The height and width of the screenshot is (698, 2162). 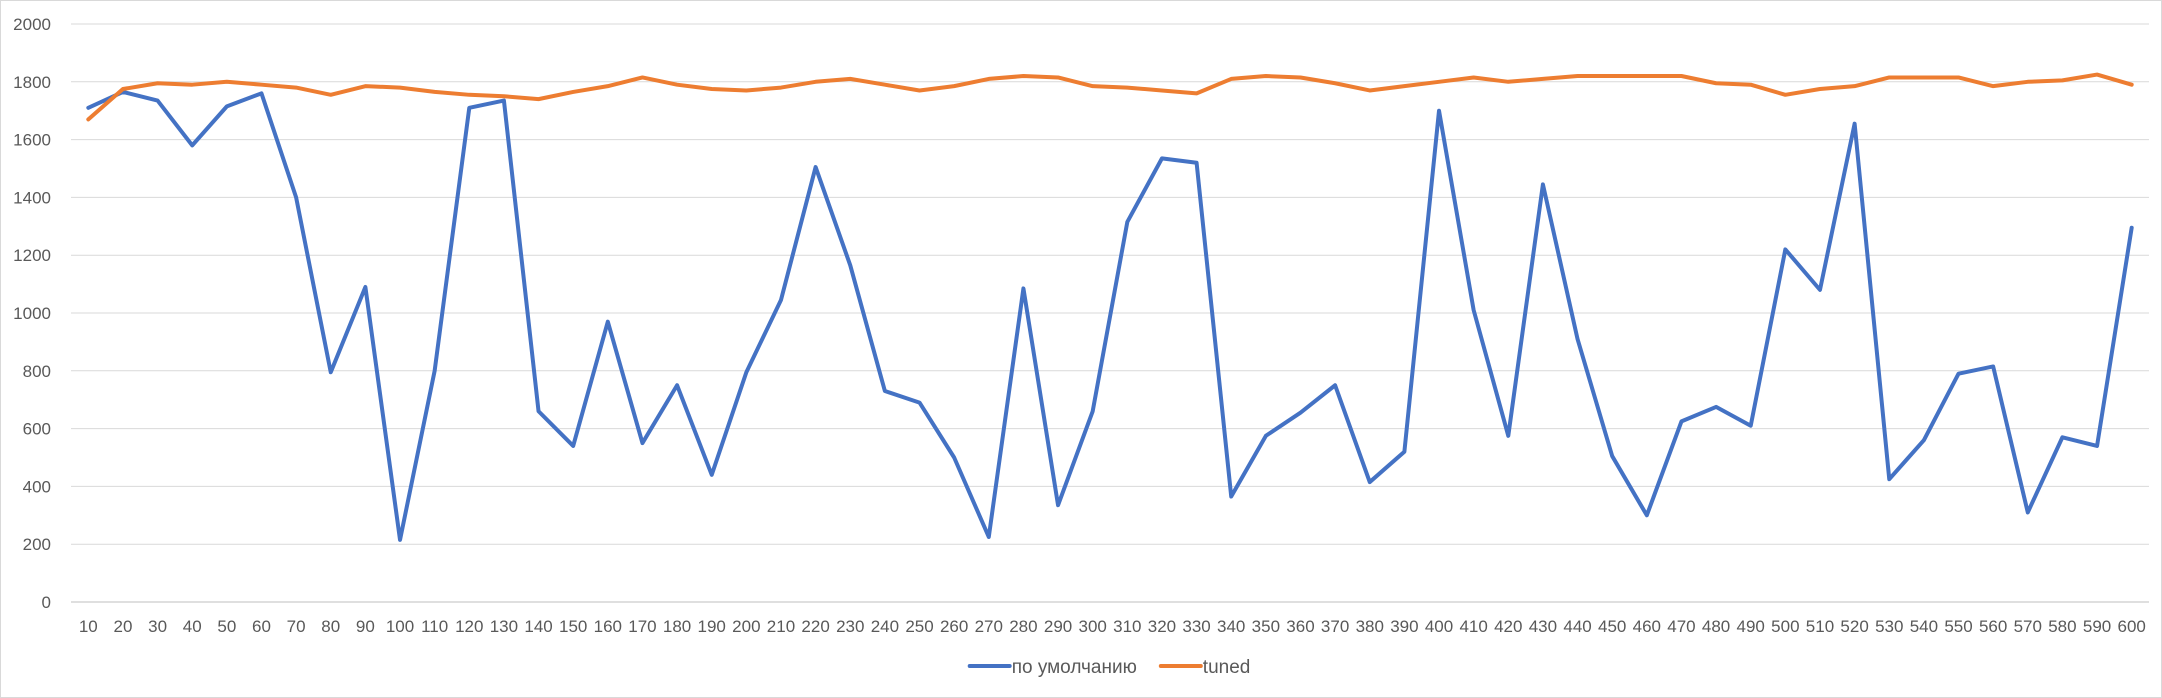 What do you see at coordinates (1508, 626) in the screenshot?
I see `x-tick-label: 420` at bounding box center [1508, 626].